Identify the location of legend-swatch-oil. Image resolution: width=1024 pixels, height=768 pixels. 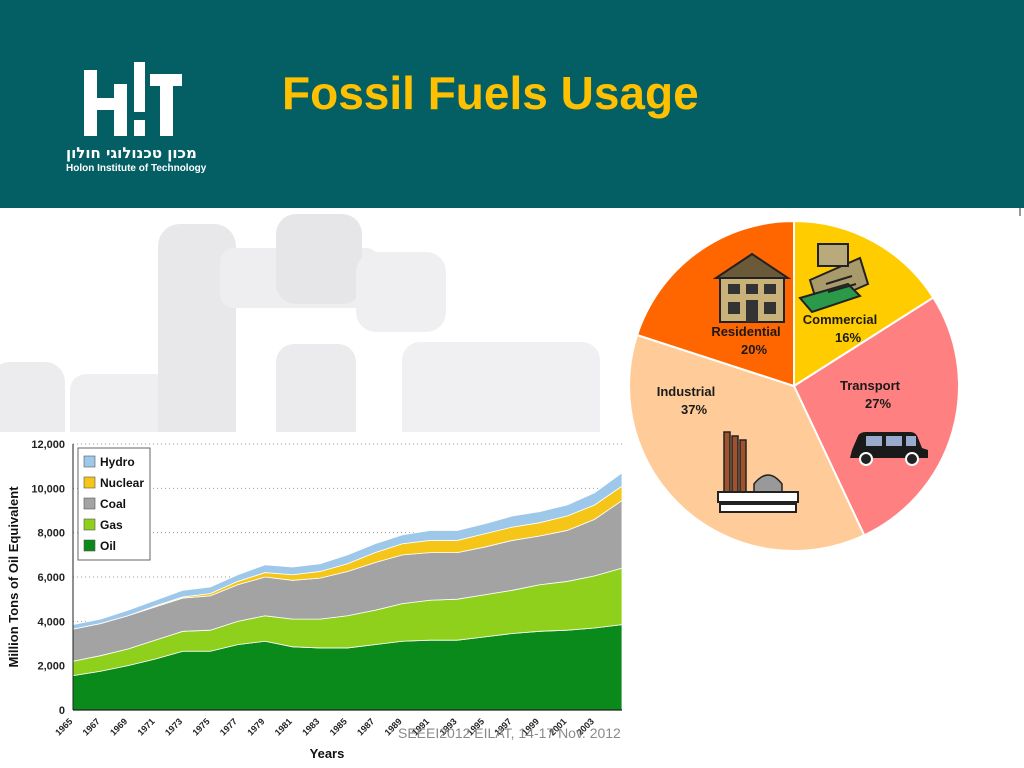
(89, 545).